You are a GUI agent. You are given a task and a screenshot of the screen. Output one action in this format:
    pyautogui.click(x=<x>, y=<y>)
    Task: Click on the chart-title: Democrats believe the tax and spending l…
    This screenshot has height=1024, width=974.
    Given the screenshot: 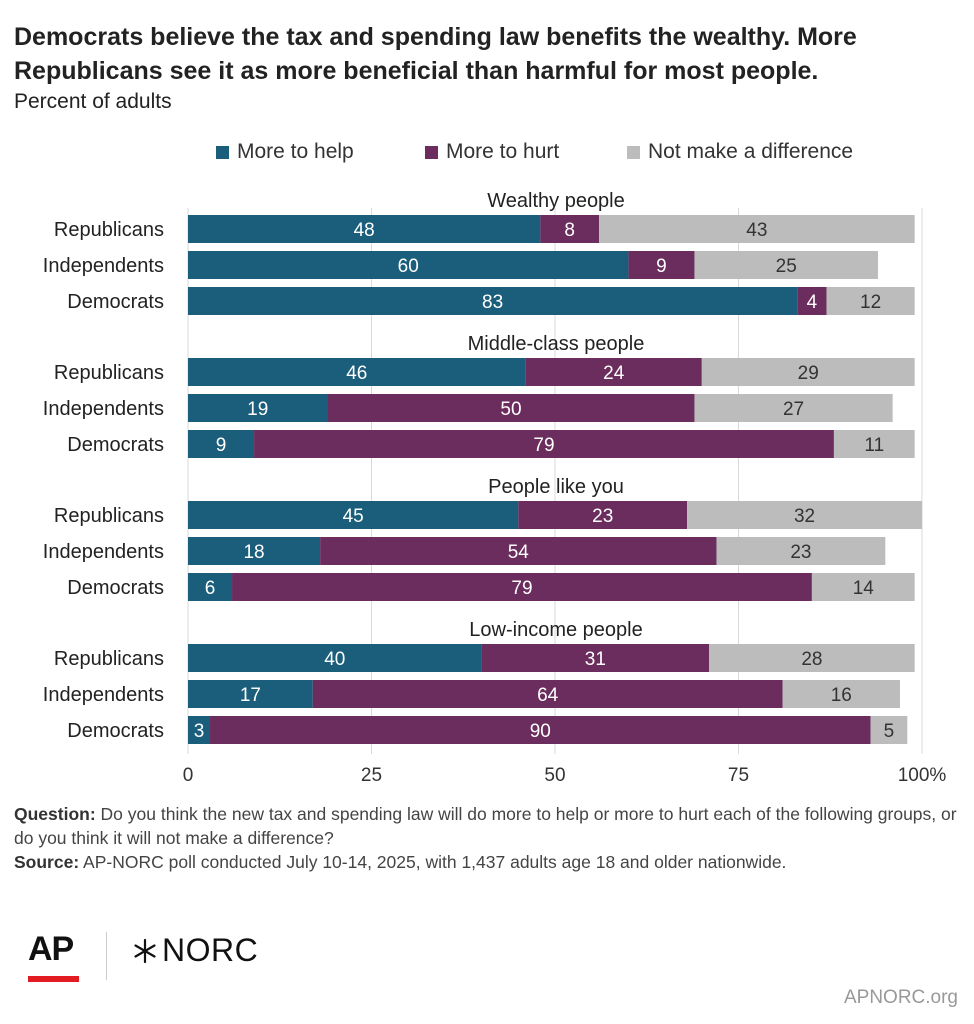 What is the action you would take?
    pyautogui.click(x=489, y=54)
    